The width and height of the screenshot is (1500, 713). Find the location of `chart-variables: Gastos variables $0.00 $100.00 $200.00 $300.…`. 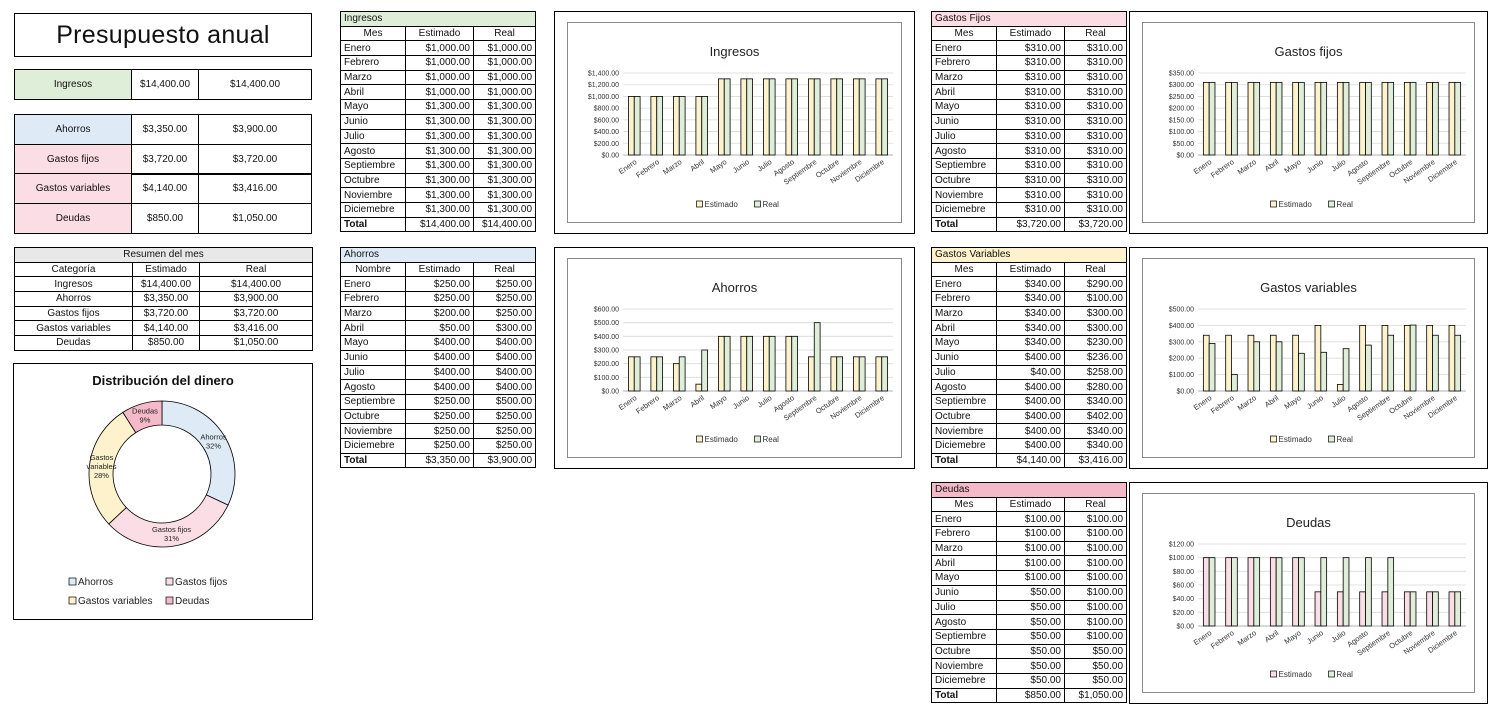

chart-variables: Gastos variables $0.00 $100.00 $200.00 $300.… is located at coordinates (1308, 358).